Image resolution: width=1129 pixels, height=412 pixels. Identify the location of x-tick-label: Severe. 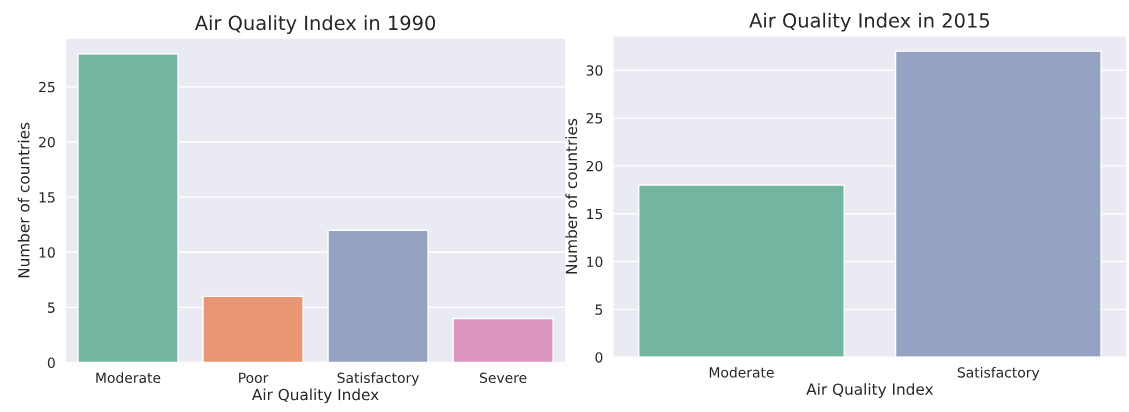
(503, 378).